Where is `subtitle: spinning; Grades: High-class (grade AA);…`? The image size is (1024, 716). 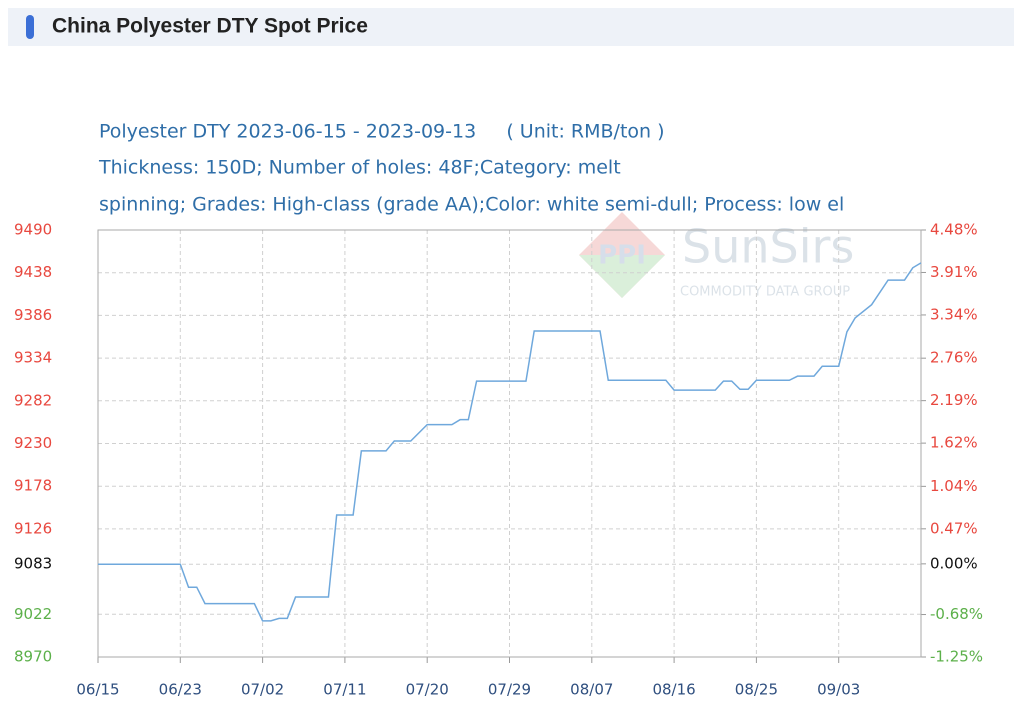
subtitle: spinning; Grades: High-class (grade AA);… is located at coordinates (471, 205).